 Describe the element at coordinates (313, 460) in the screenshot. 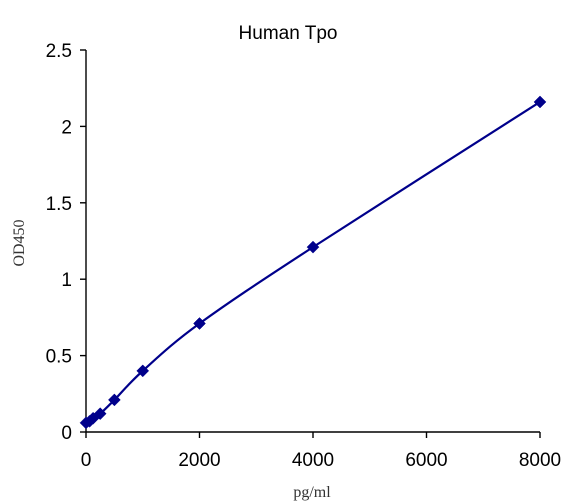

I see `x-tick-label: 4000` at that location.